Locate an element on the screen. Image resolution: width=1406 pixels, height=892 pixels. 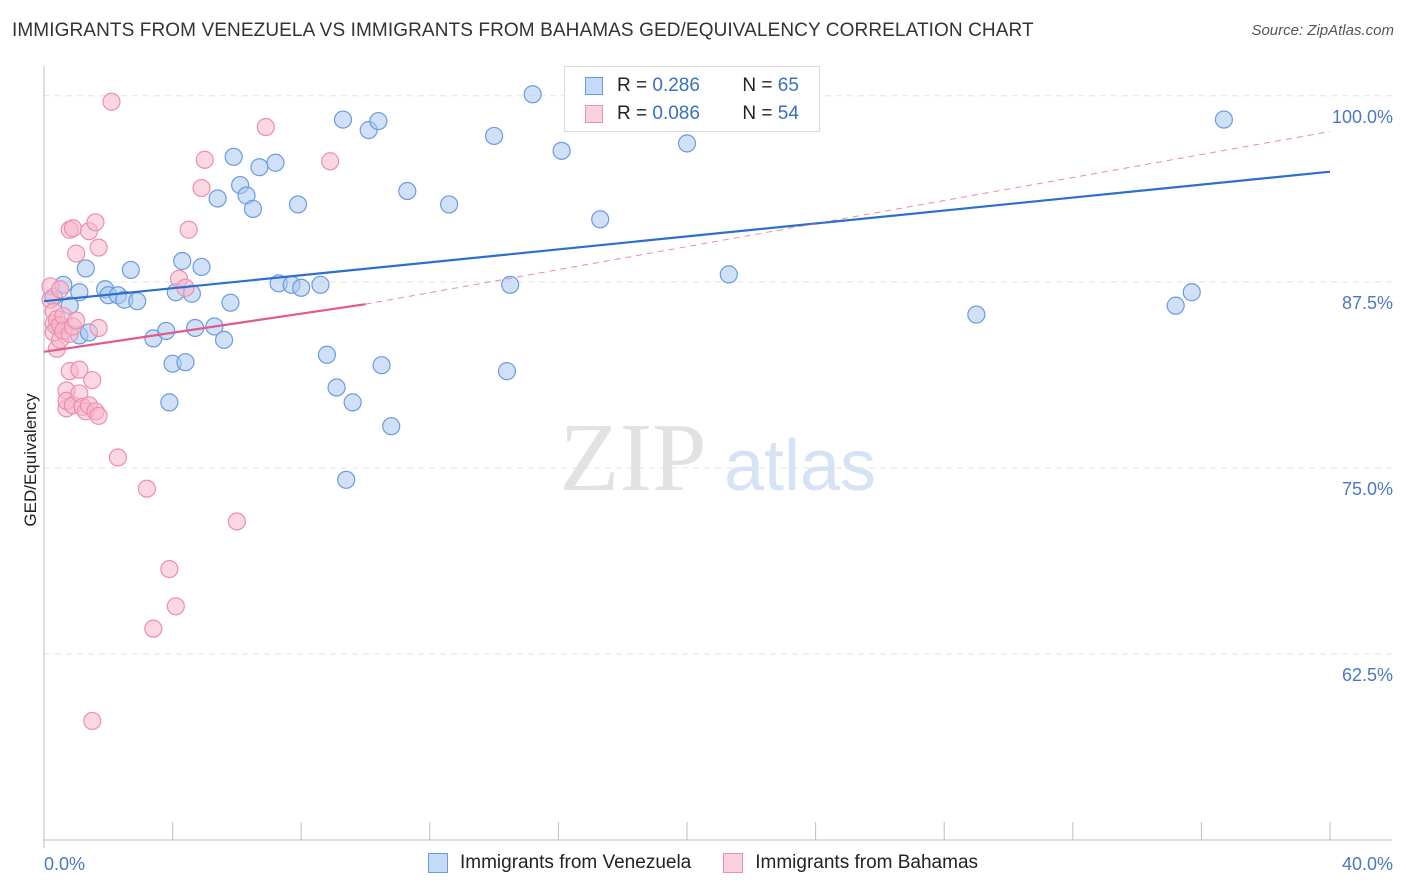
y-axis-title: GED/Equivalency is located at coordinates (30, 460).